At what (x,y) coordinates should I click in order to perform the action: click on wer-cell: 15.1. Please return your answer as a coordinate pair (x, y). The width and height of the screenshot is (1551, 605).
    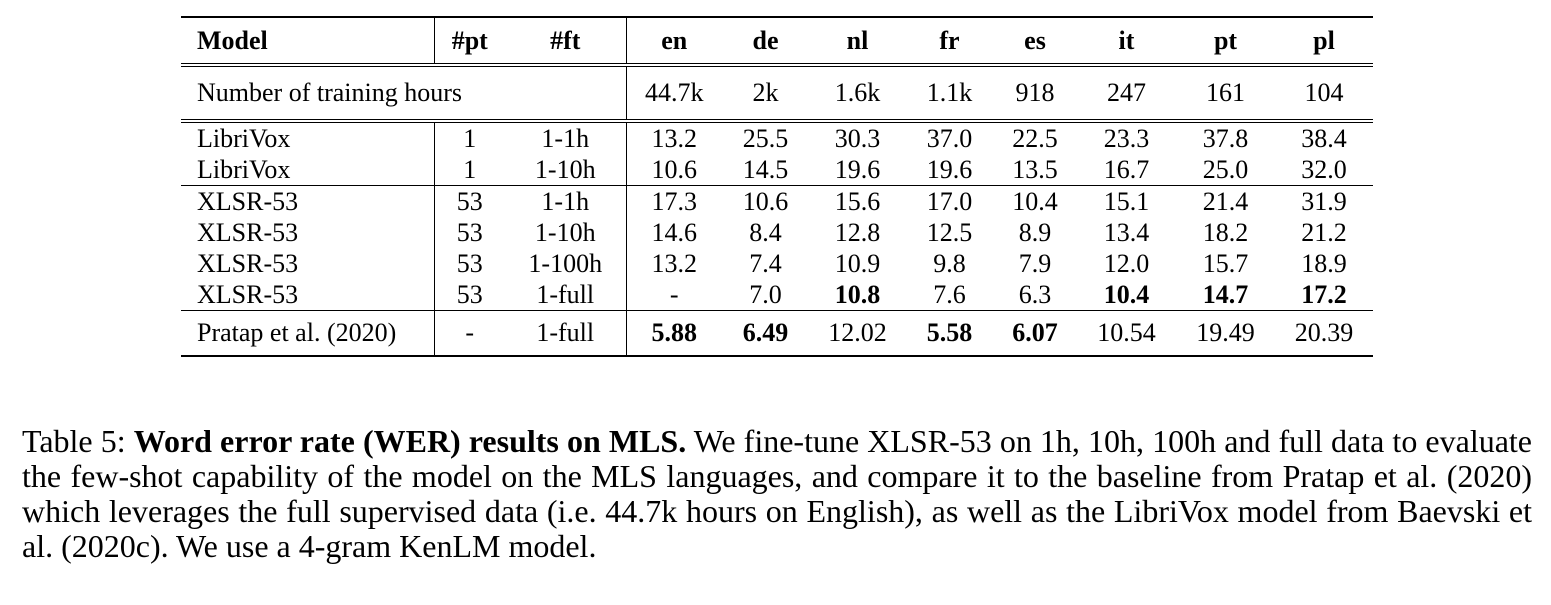
    Looking at the image, I should click on (1126, 201).